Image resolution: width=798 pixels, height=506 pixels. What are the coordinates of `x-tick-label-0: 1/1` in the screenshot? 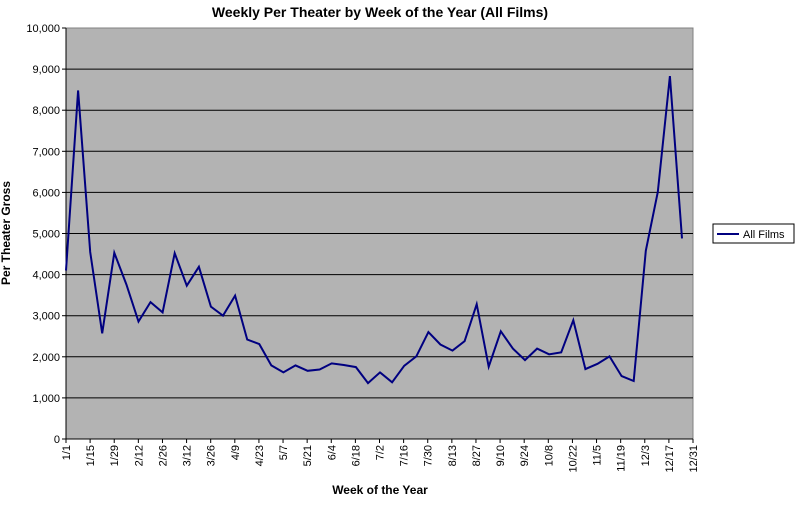 It's located at (67, 452).